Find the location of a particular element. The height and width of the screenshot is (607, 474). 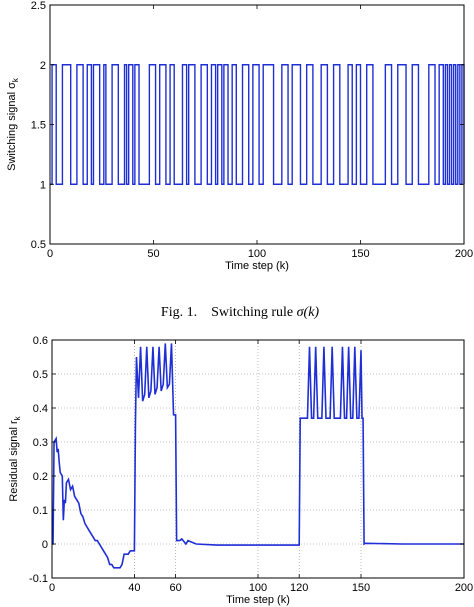

c1-y-axis-label-group: Switching signal σk is located at coordinates (13, 124).